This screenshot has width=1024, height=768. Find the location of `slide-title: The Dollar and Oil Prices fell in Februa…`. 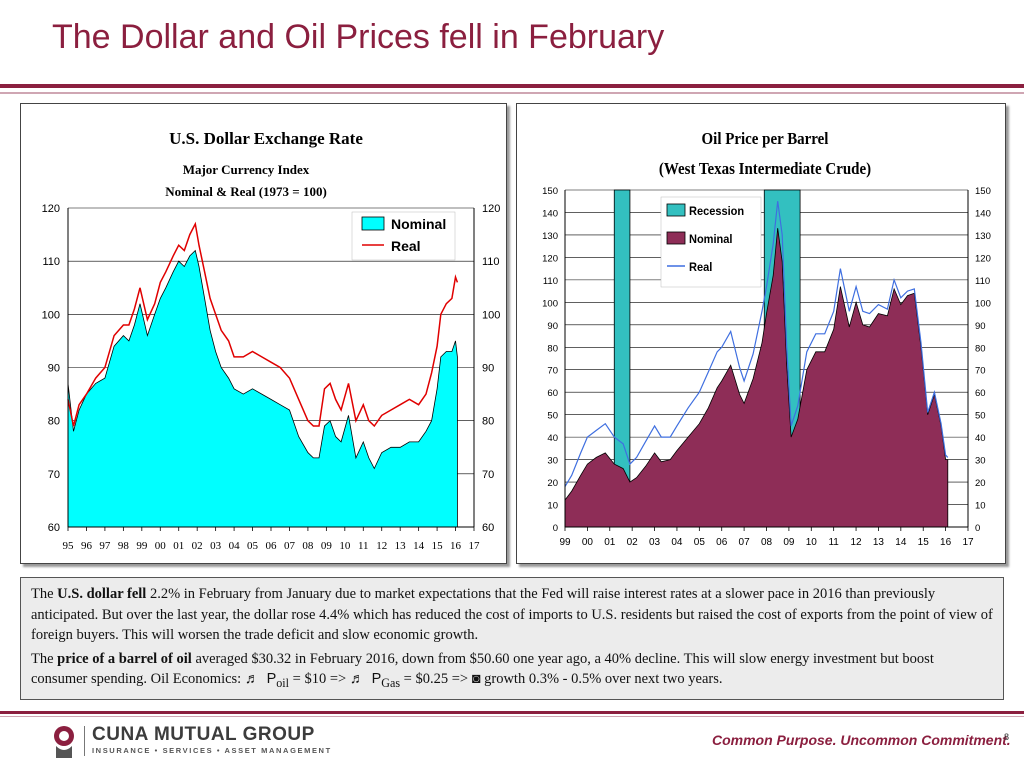

slide-title: The Dollar and Oil Prices fell in Februa… is located at coordinates (358, 37).